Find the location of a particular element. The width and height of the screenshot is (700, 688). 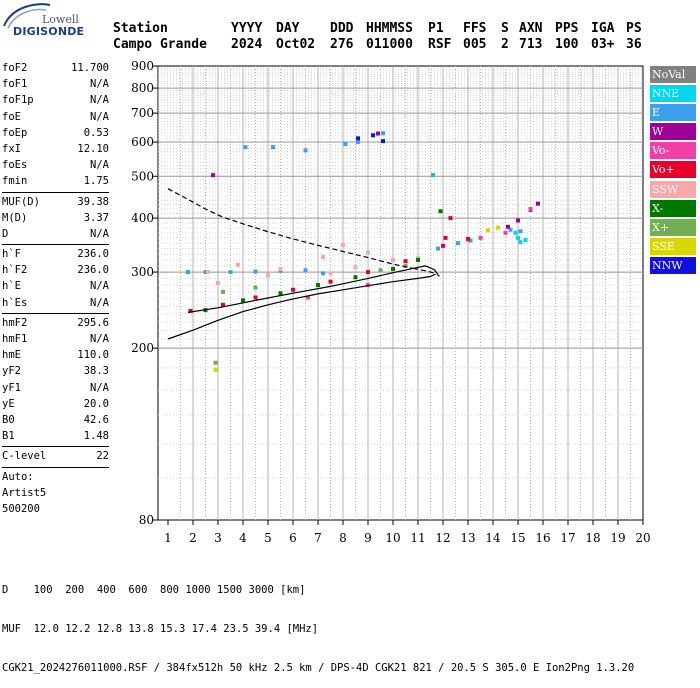

y-tick-label: 700 is located at coordinates (142, 113).